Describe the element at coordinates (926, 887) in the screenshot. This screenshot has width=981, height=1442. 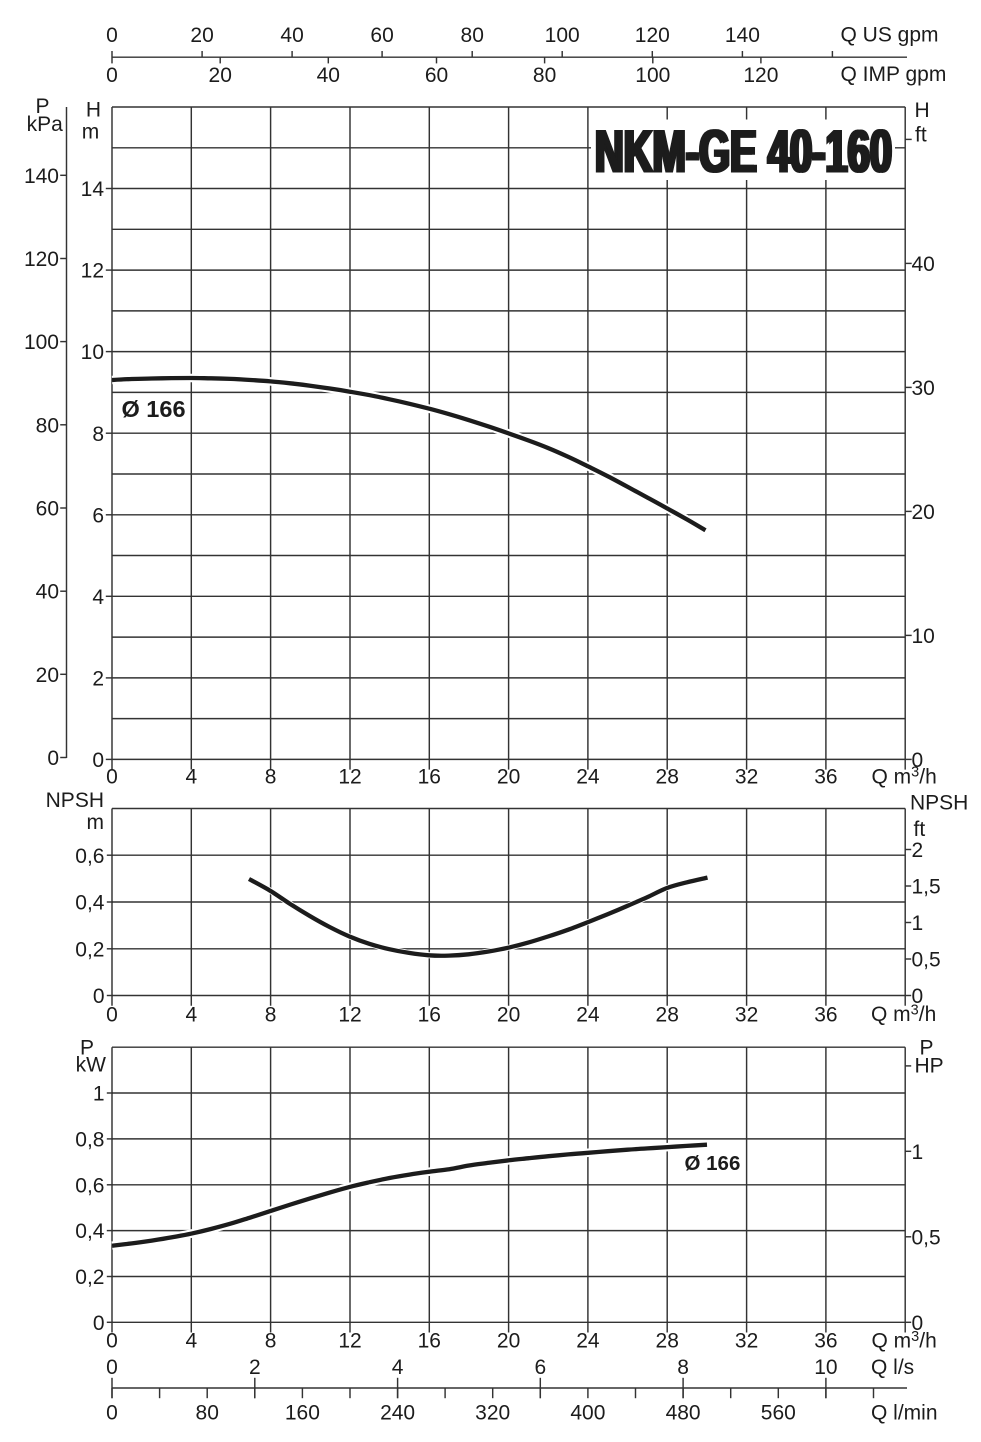
I see `svg-text: 1,5` at that location.